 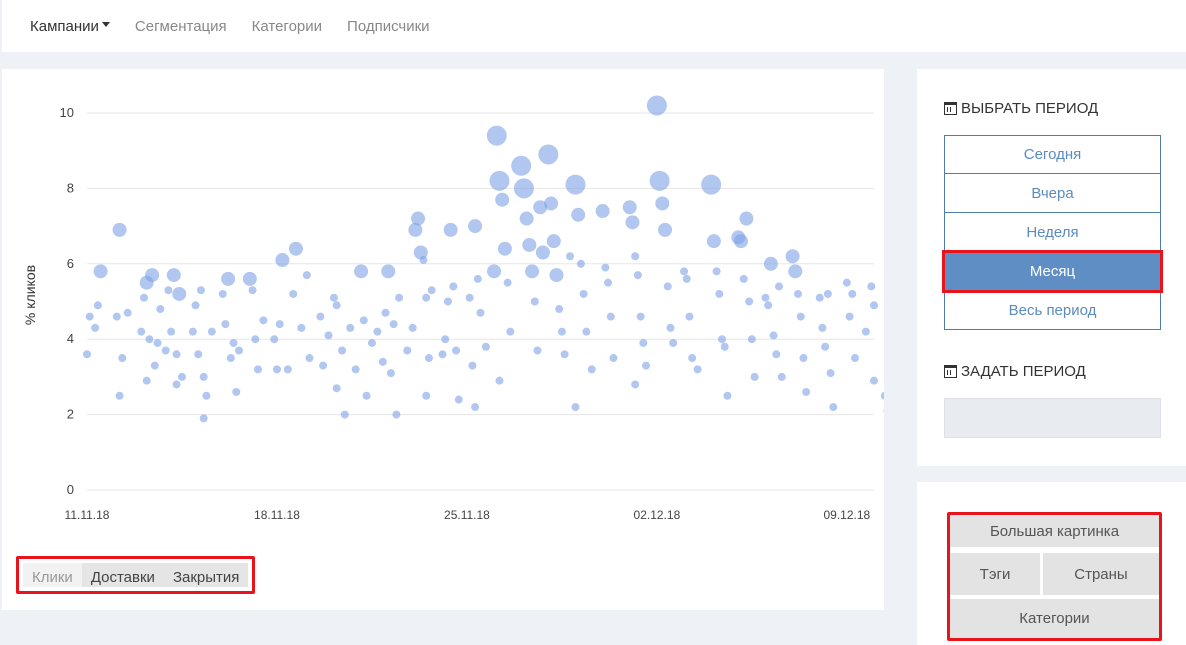 What do you see at coordinates (70, 26) in the screenshot?
I see `nav-campaigns: Кампании` at bounding box center [70, 26].